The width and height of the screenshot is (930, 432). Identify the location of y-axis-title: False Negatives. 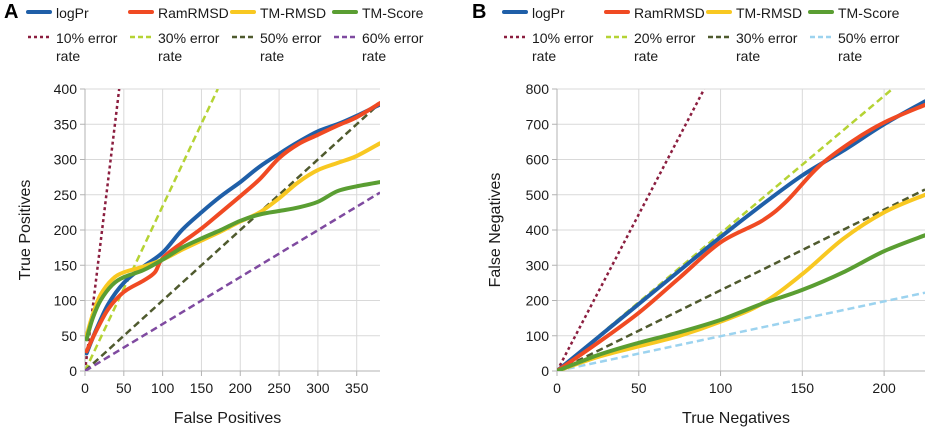
(495, 230).